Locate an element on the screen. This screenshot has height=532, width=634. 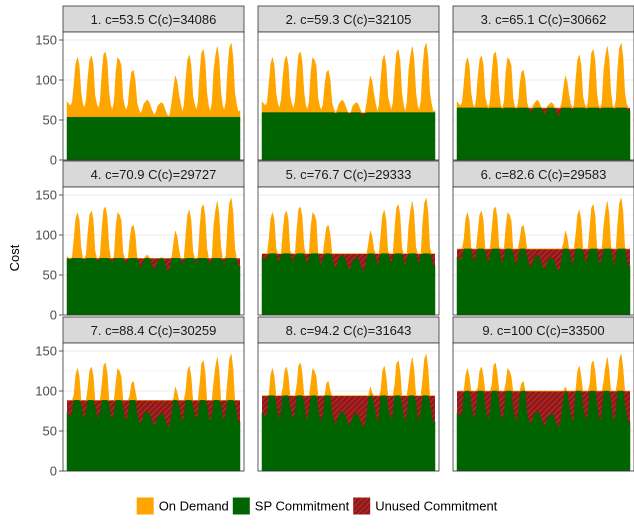
facet-strip-label: 3. c=65.1 C(c)=30662 is located at coordinates (544, 19).